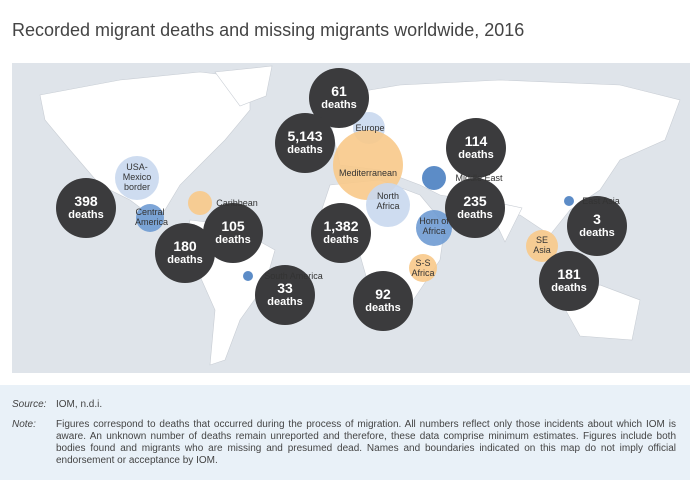 The image size is (690, 480). I want to click on death-text: 398 deaths, so click(86, 207).